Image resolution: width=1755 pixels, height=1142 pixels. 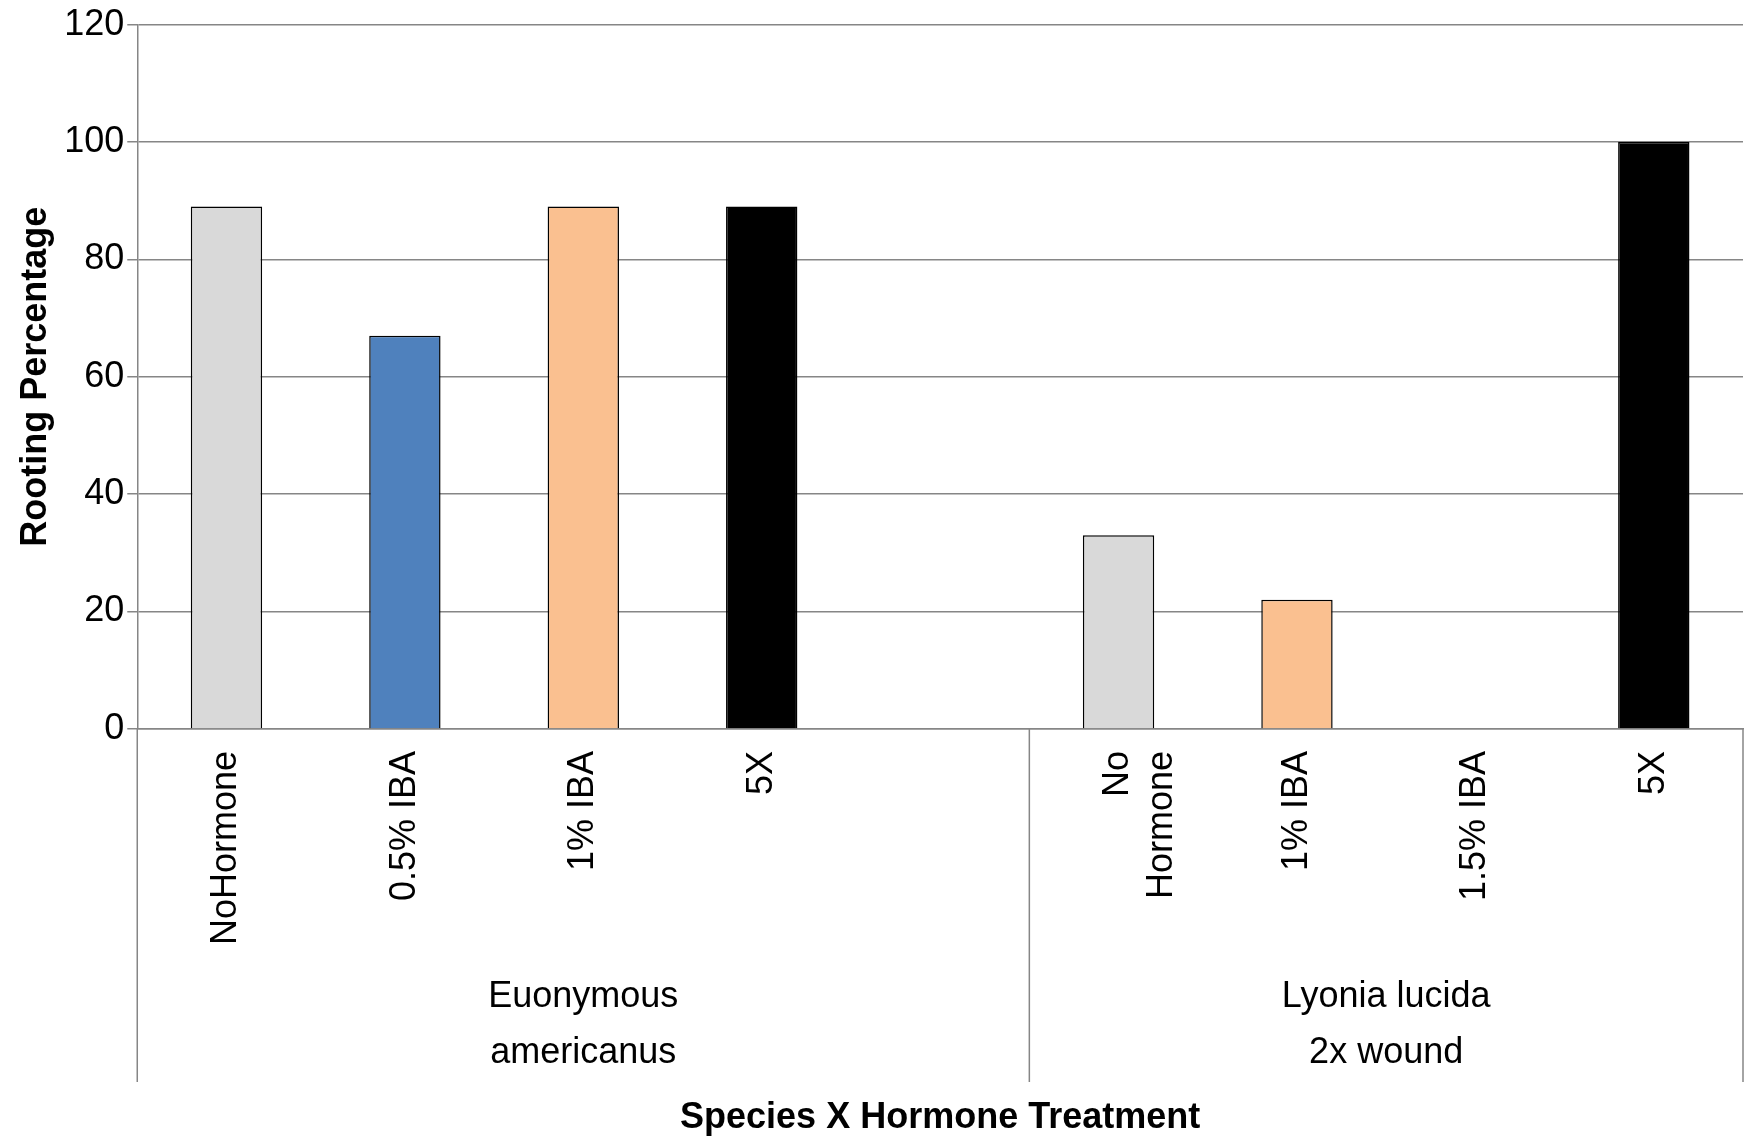 What do you see at coordinates (104, 609) in the screenshot?
I see `y-tick-label: 20` at bounding box center [104, 609].